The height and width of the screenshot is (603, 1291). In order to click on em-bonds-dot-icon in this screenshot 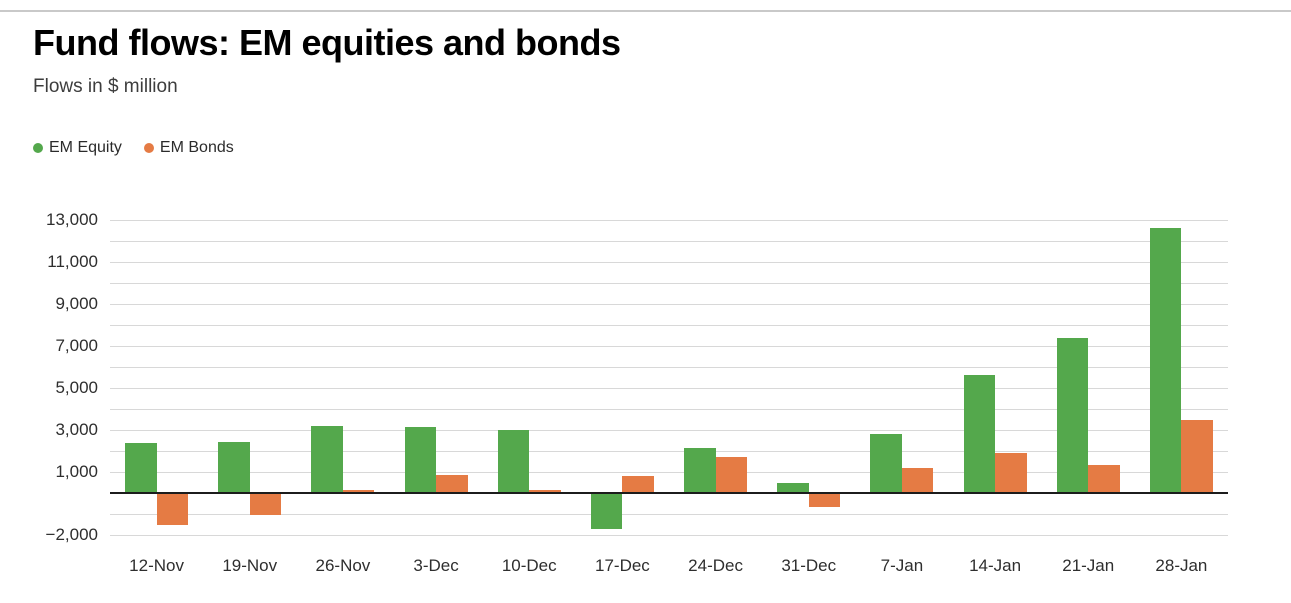, I will do `click(148, 148)`.